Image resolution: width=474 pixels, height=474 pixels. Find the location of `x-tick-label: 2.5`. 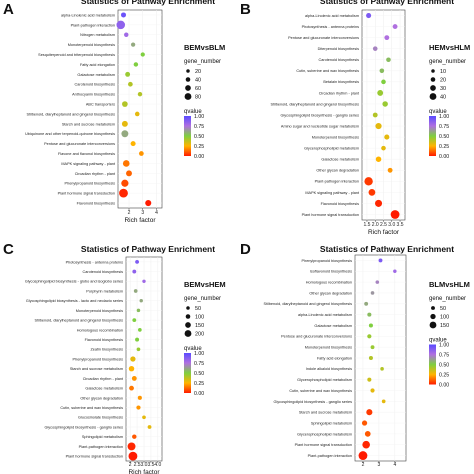

x-tick-label: 2.5 is located at coordinates (137, 465).